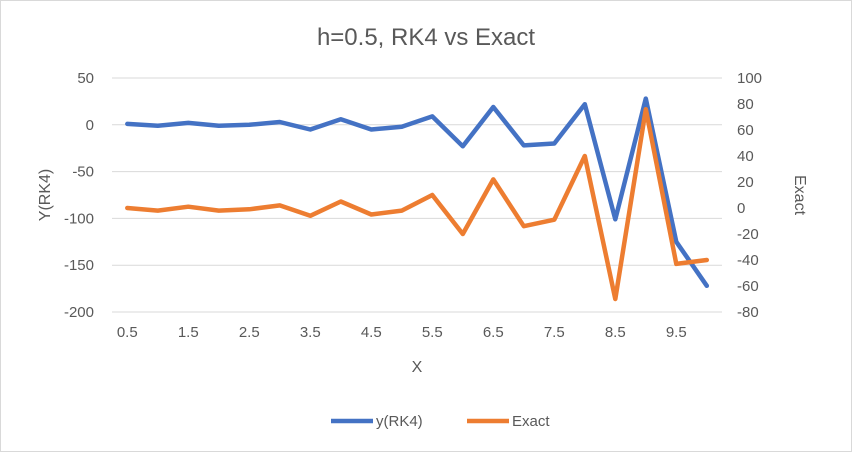 The width and height of the screenshot is (852, 456). I want to click on y2-tick-label: 60, so click(745, 130).